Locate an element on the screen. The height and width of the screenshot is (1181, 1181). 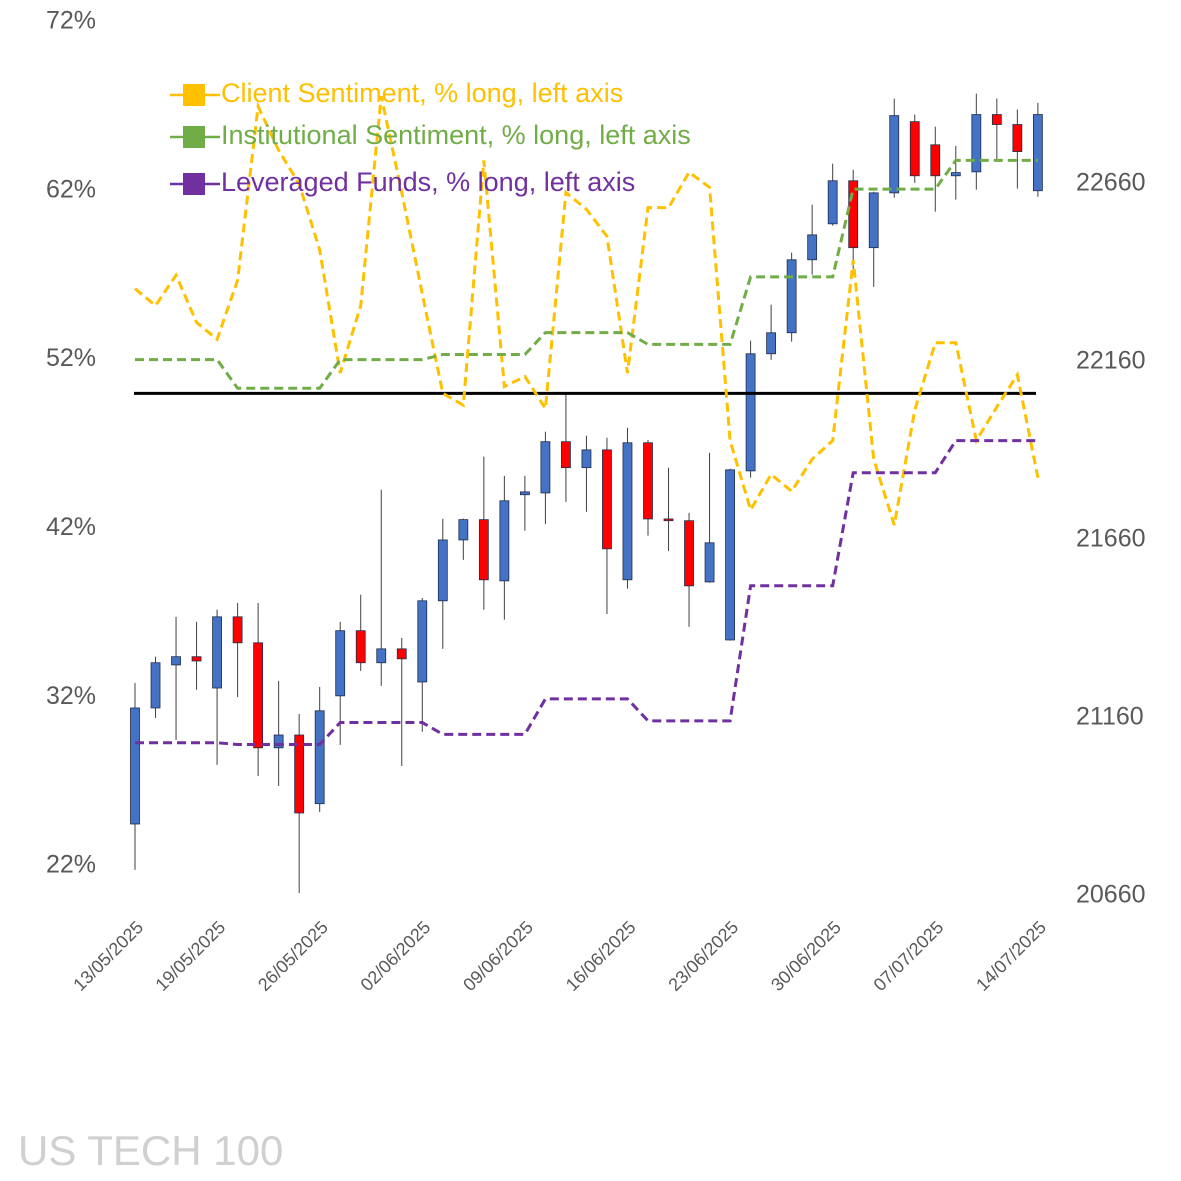
y2-tick-label: 21660 is located at coordinates (1111, 539).